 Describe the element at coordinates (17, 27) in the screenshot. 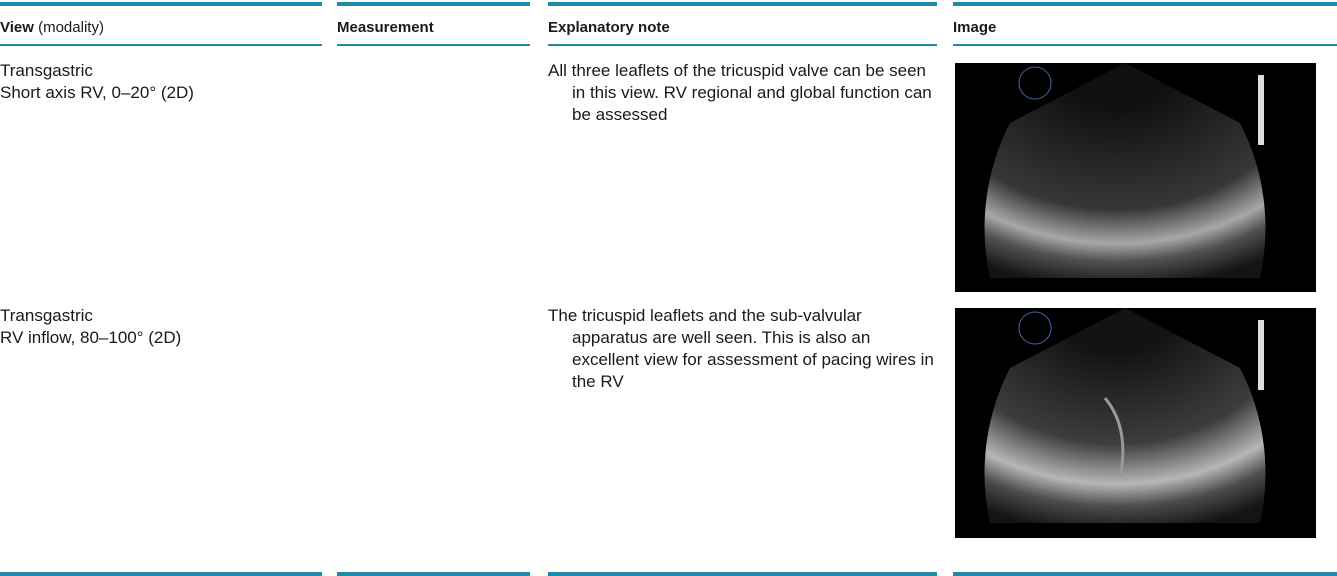

I see `header-label: View` at that location.